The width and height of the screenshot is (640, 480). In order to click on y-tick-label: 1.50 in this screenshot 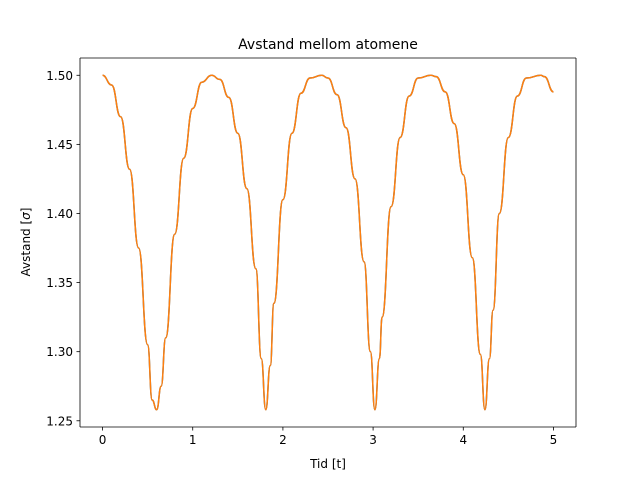, I will do `click(59, 76)`.